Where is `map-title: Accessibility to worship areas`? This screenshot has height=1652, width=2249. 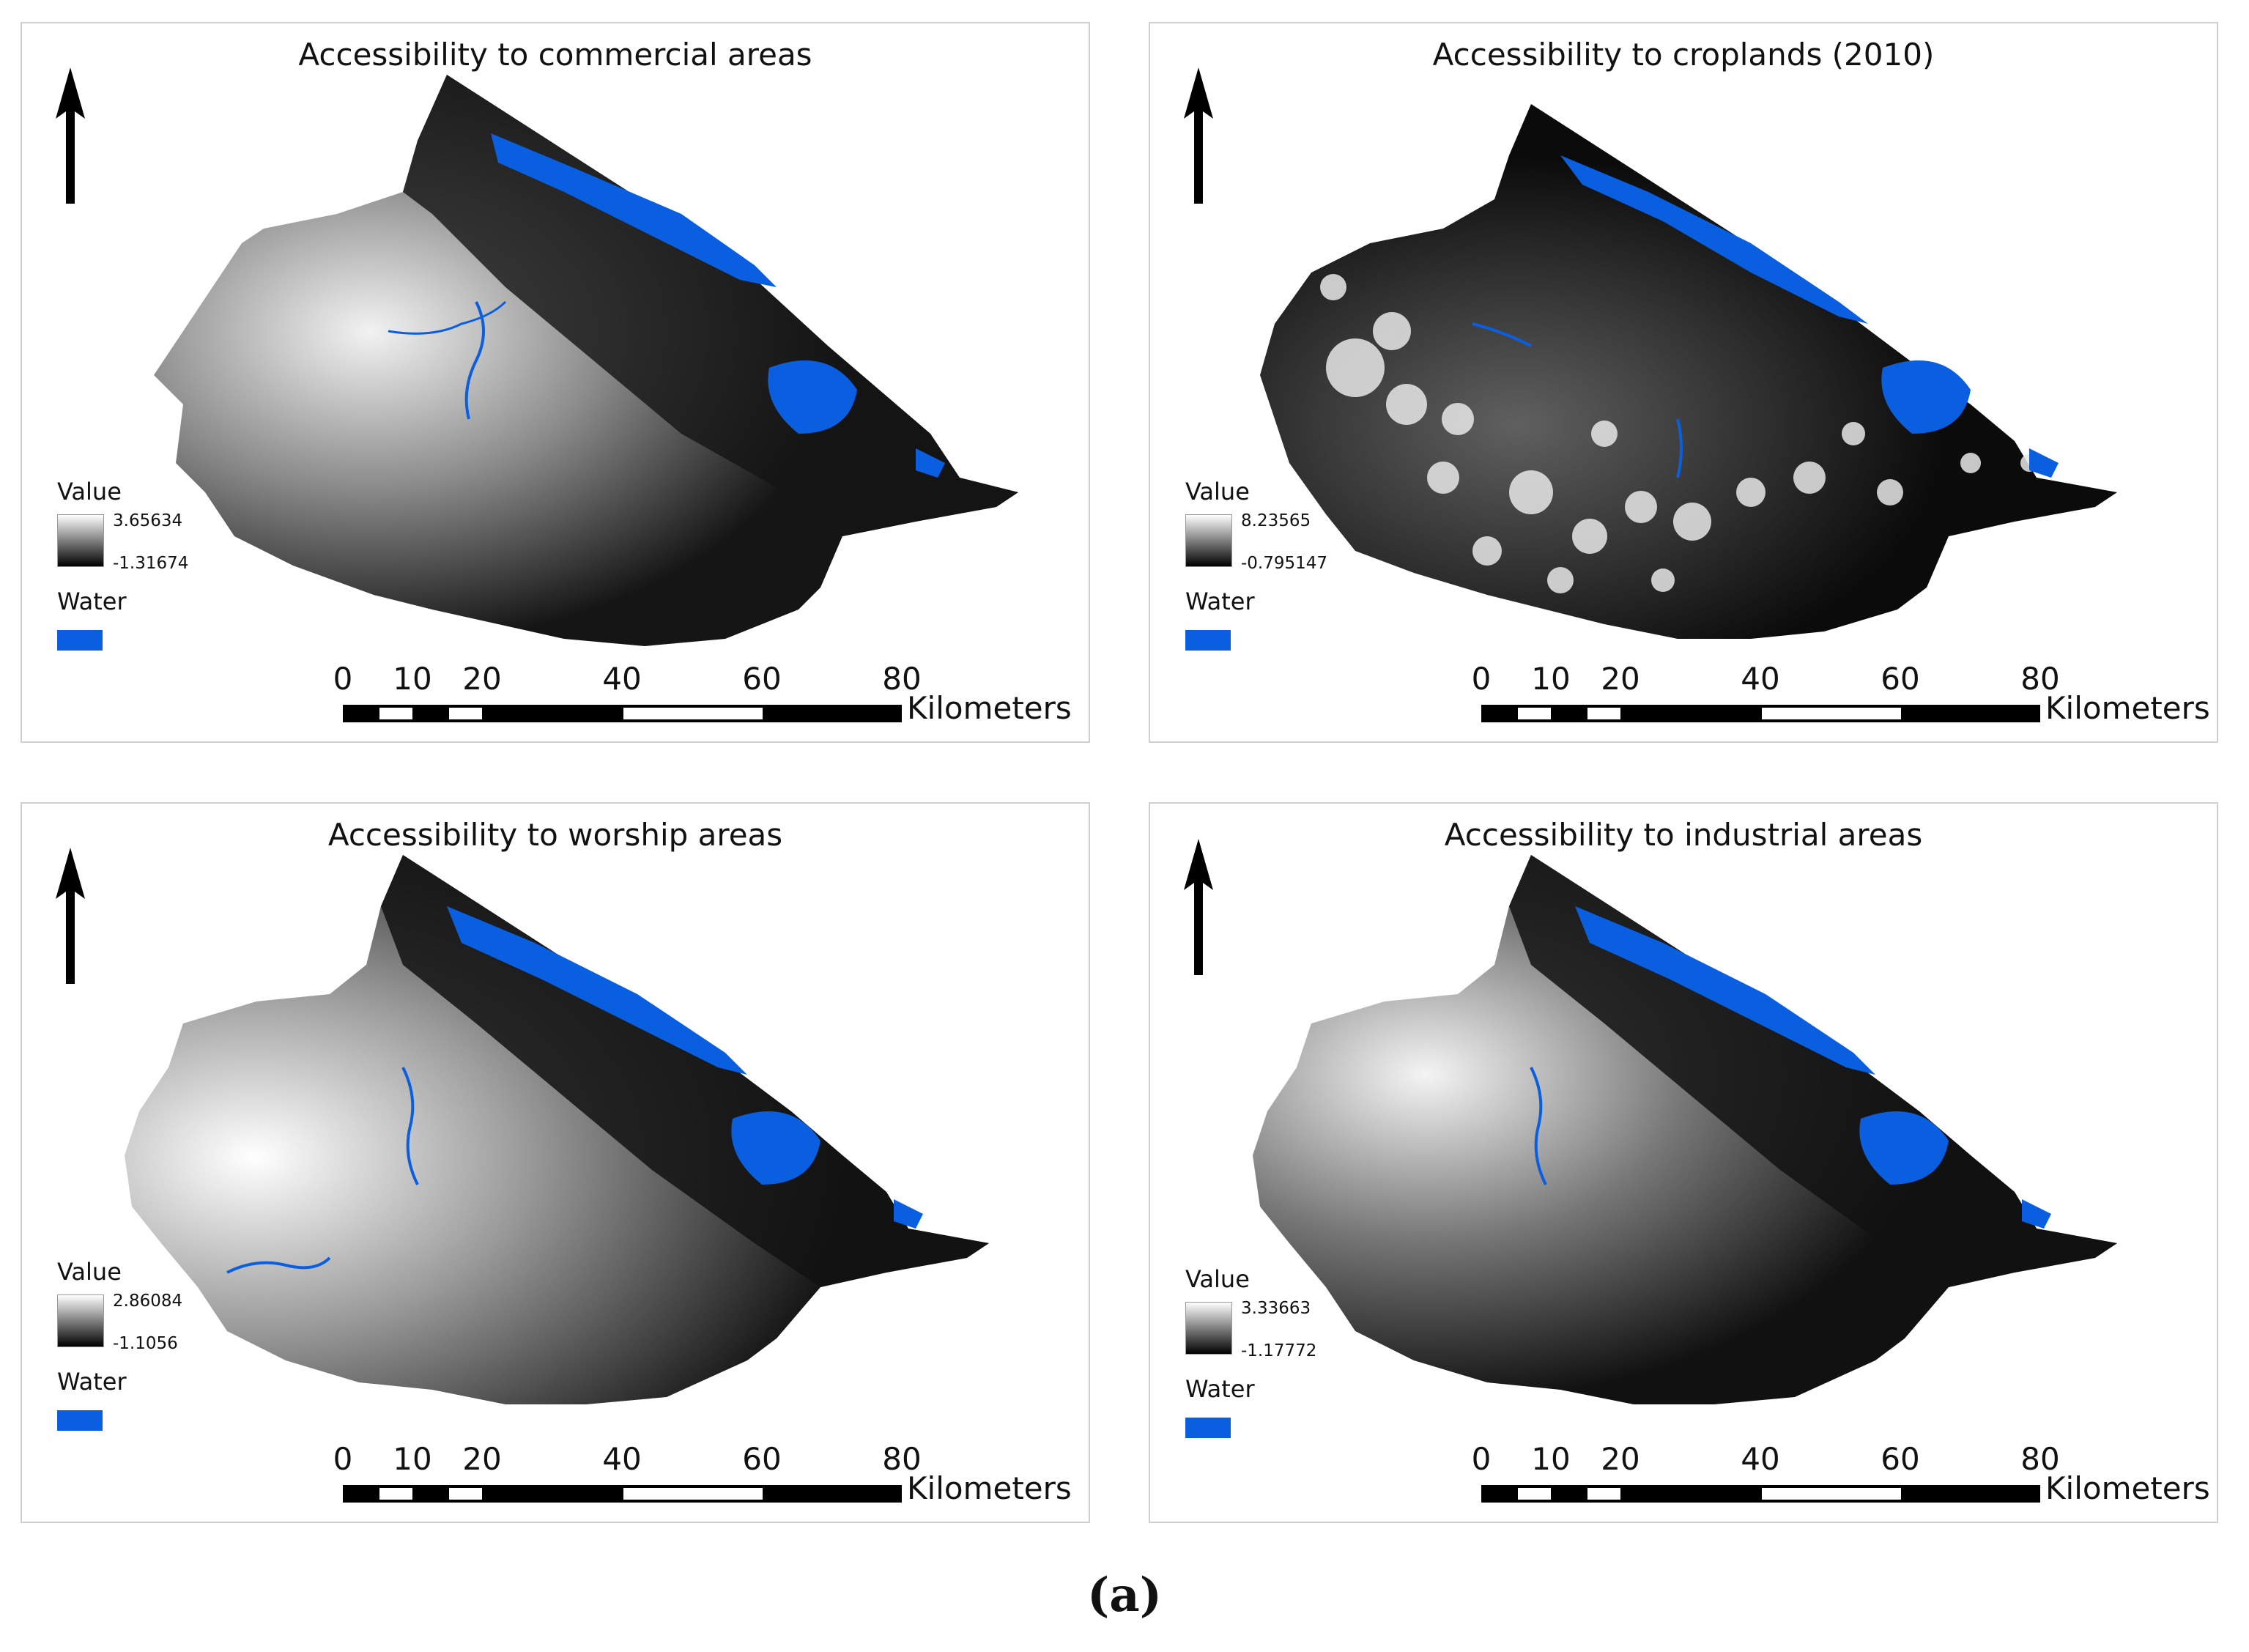 map-title: Accessibility to worship areas is located at coordinates (555, 835).